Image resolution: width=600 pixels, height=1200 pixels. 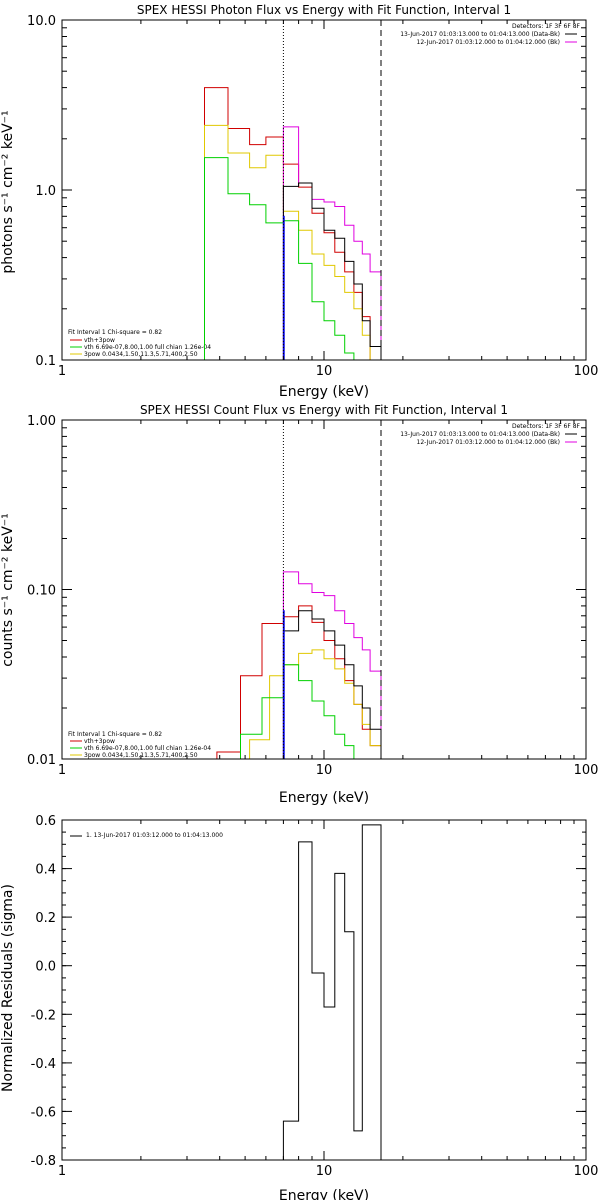 What do you see at coordinates (43, 1064) in the screenshot?
I see `y-tick-label: -0.4` at bounding box center [43, 1064].